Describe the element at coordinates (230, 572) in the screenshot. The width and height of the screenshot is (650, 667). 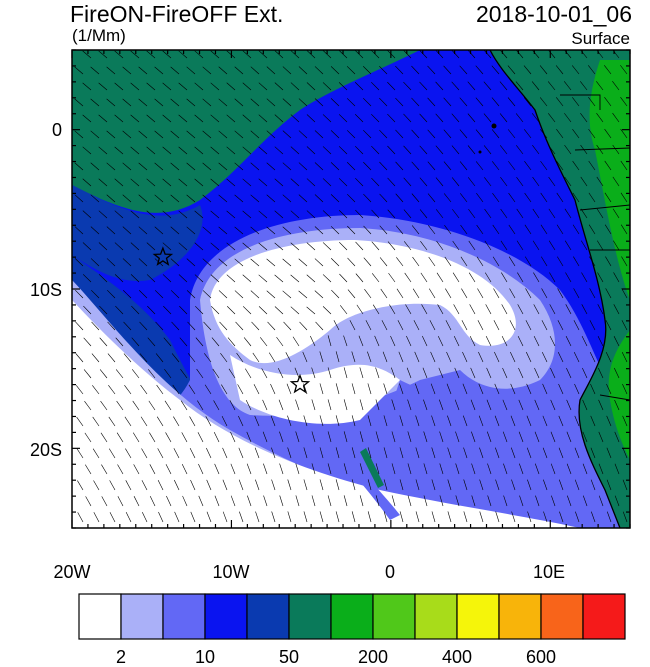
I see `x-tick-10w: 10W` at that location.